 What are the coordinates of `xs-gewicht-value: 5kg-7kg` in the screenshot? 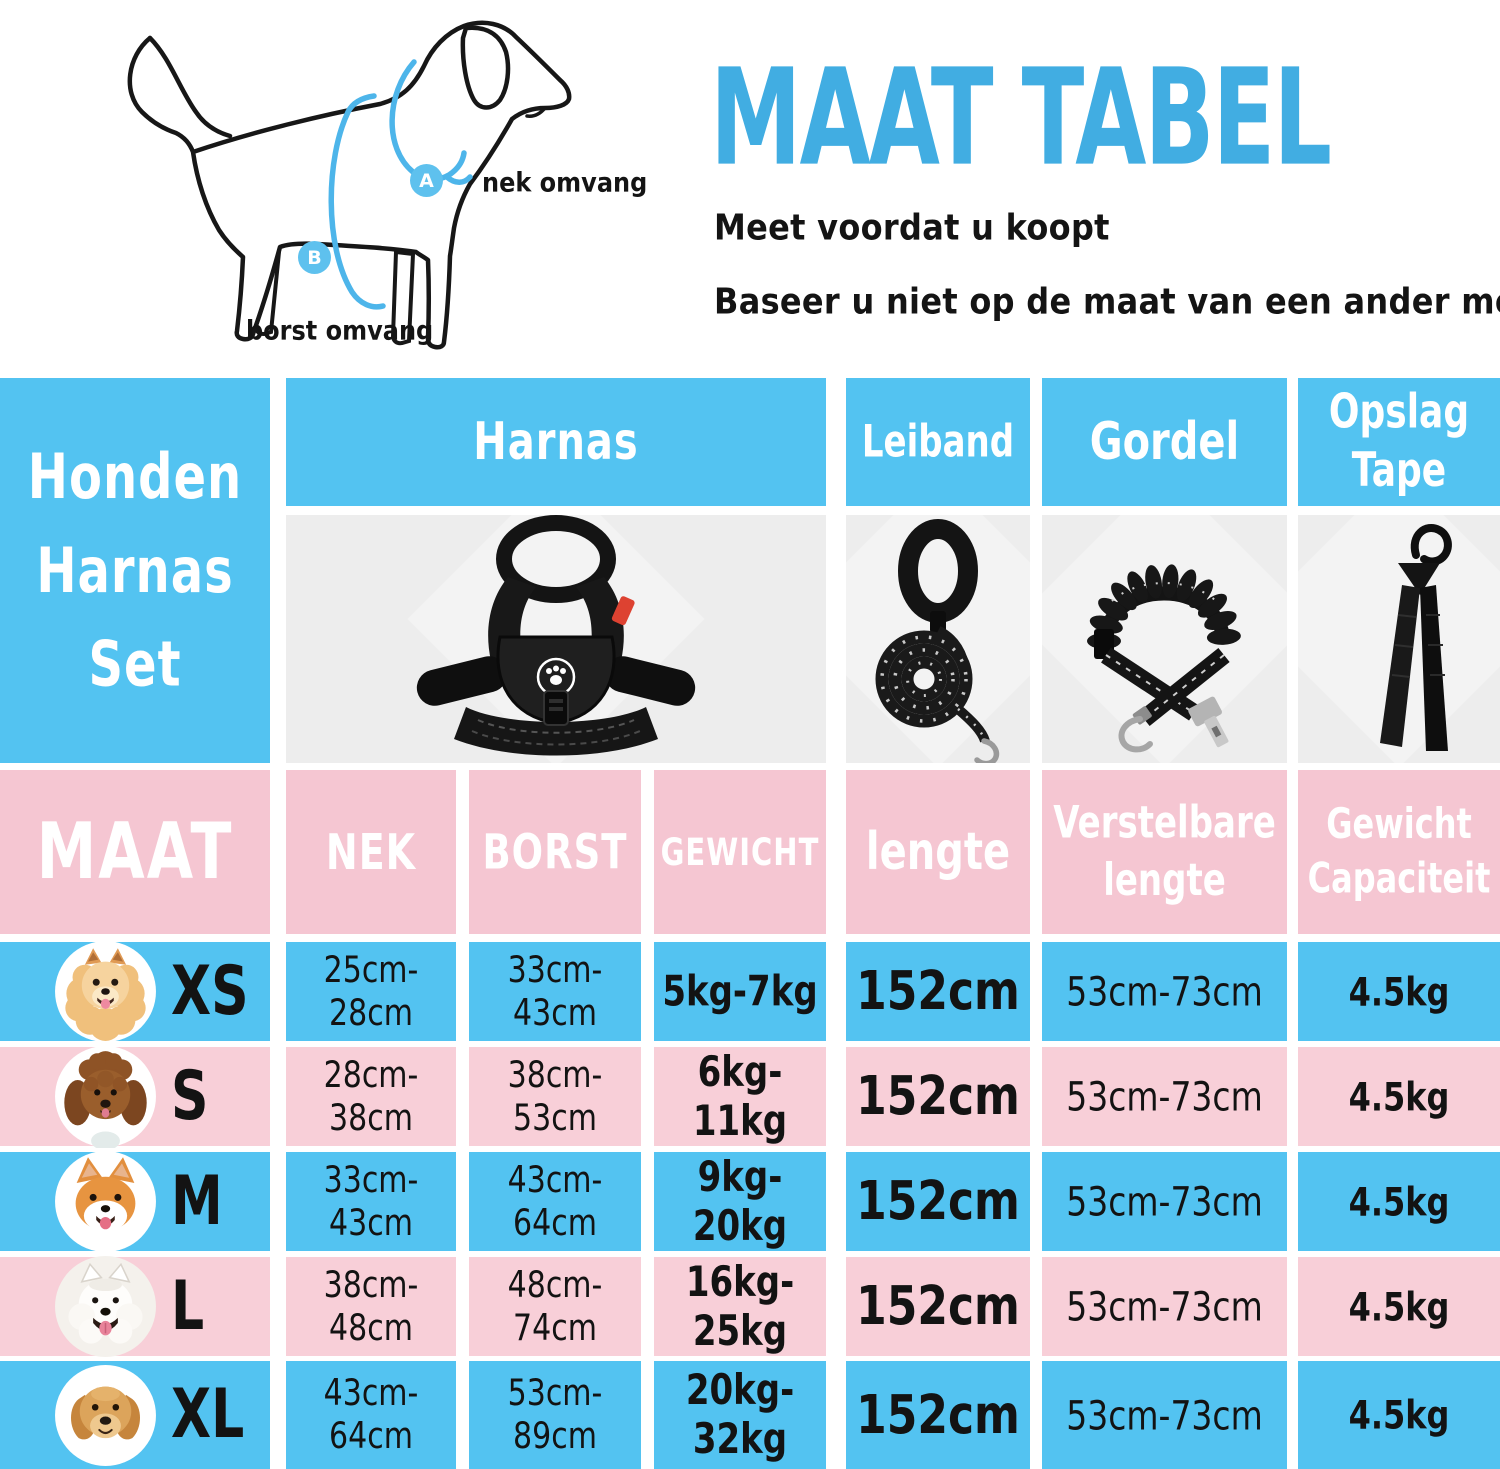 It's located at (740, 991).